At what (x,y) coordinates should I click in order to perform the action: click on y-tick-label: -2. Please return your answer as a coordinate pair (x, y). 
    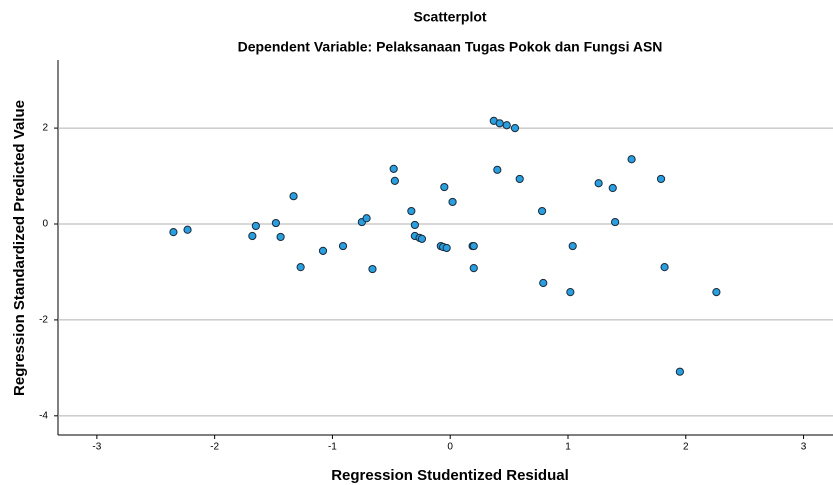
    Looking at the image, I should click on (43, 320).